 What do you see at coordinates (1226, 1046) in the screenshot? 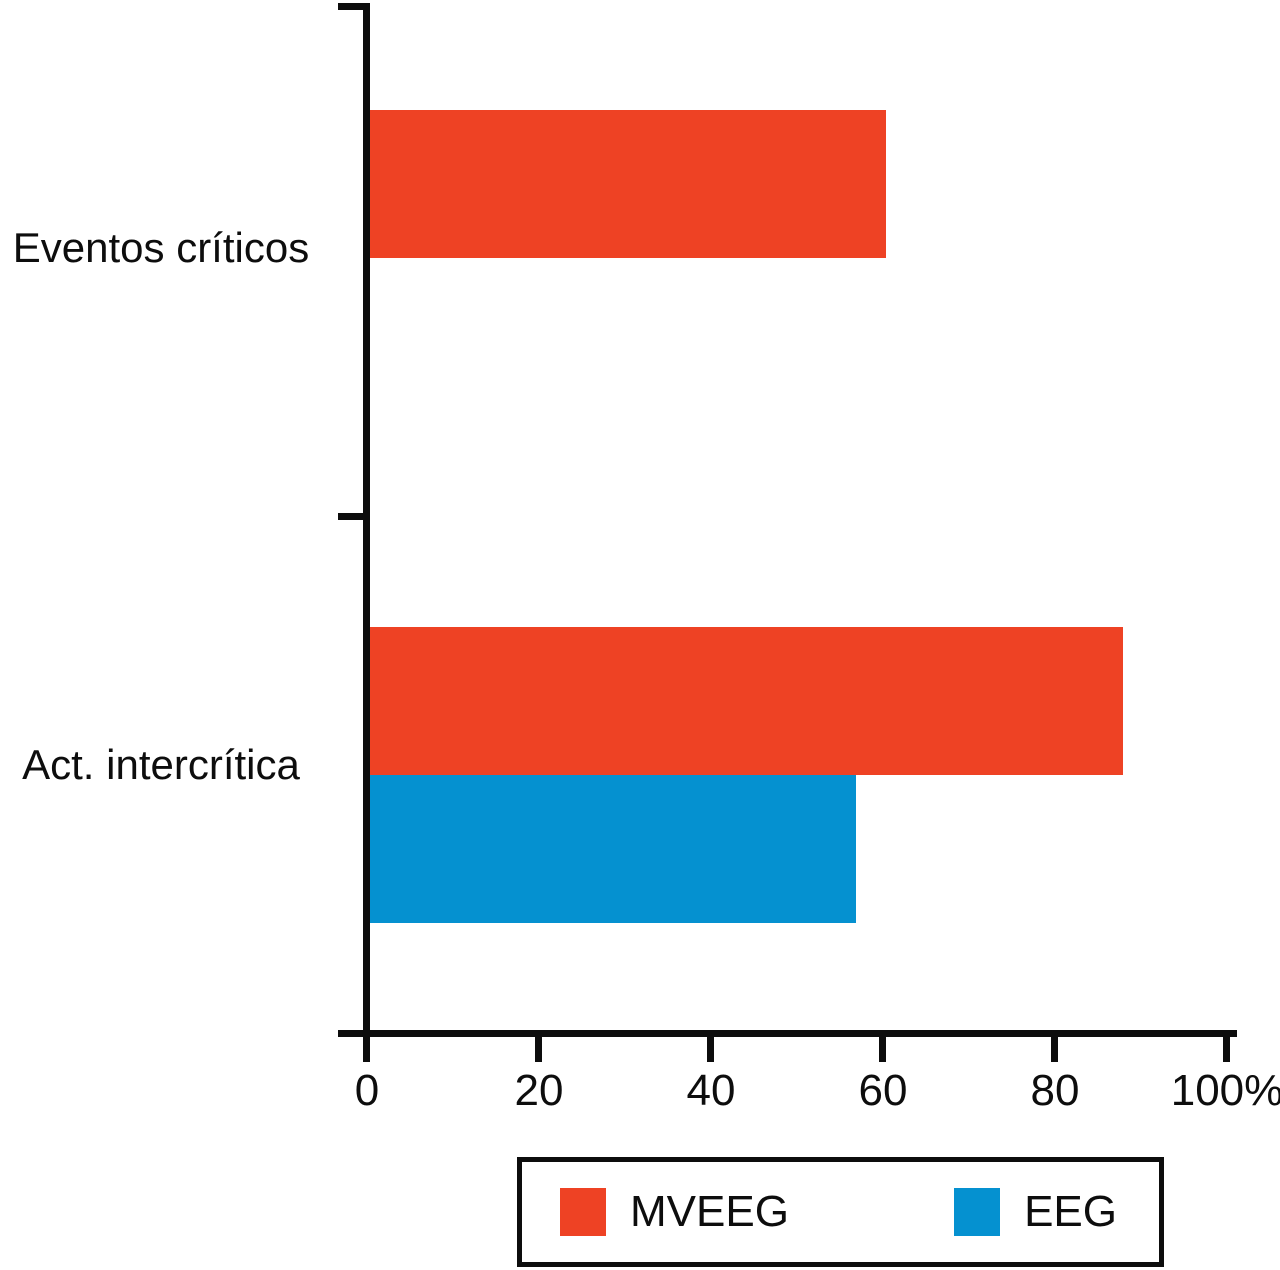
I see `x-tick-100%` at bounding box center [1226, 1046].